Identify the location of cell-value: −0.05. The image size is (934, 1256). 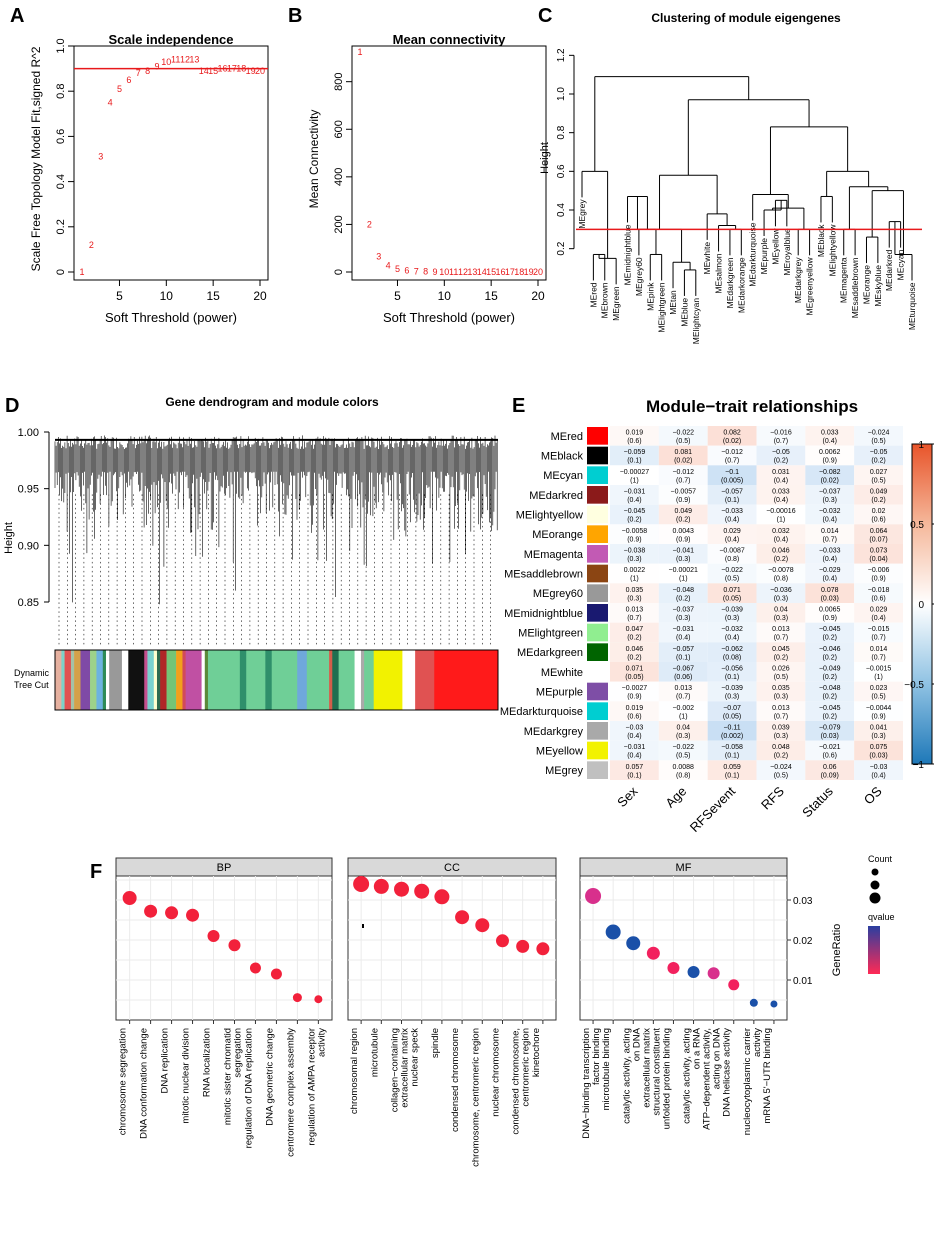
(781, 452).